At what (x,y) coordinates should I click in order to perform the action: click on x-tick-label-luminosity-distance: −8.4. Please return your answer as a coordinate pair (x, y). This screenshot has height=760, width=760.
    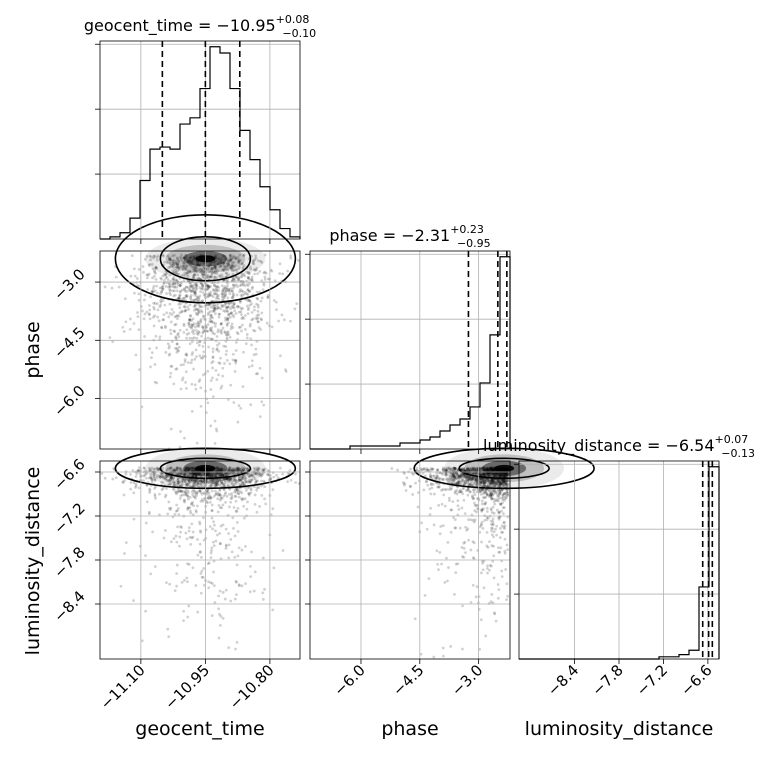
    Looking at the image, I should click on (563, 680).